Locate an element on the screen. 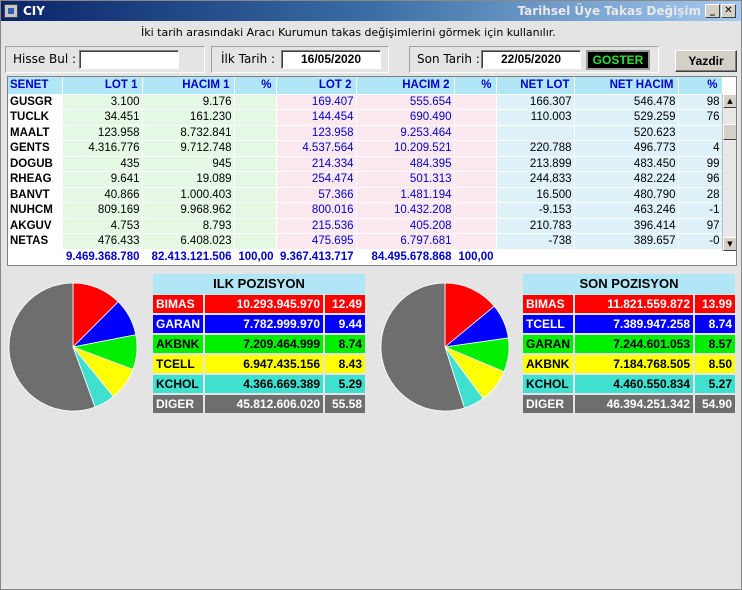 Image resolution: width=742 pixels, height=590 pixels. close-button: ✕ is located at coordinates (728, 11).